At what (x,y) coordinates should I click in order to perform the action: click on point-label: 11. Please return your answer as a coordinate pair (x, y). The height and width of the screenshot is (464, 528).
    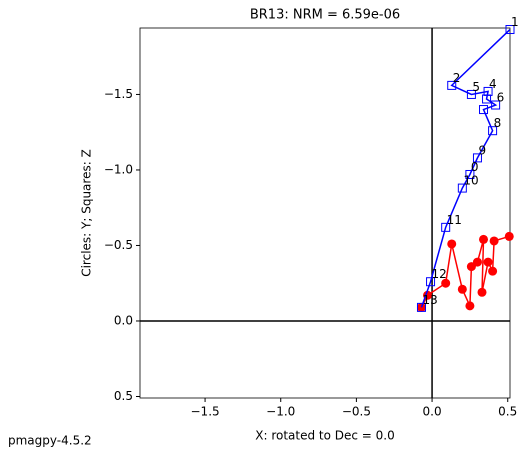
    Looking at the image, I should click on (454, 220).